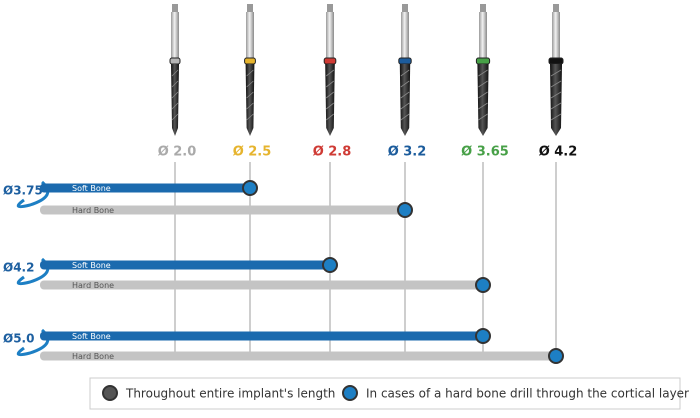  Describe the element at coordinates (485, 152) in the screenshot. I see `drill-label: Ø 3.65` at that location.